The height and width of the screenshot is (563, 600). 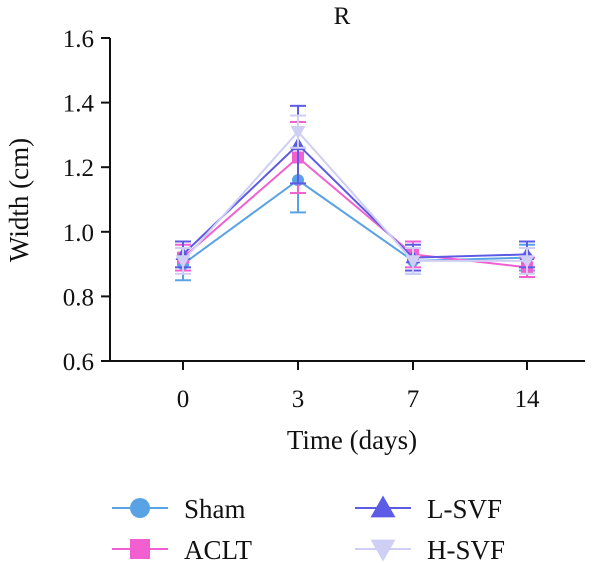 What do you see at coordinates (78, 39) in the screenshot?
I see `y-tick-label: 1.6` at bounding box center [78, 39].